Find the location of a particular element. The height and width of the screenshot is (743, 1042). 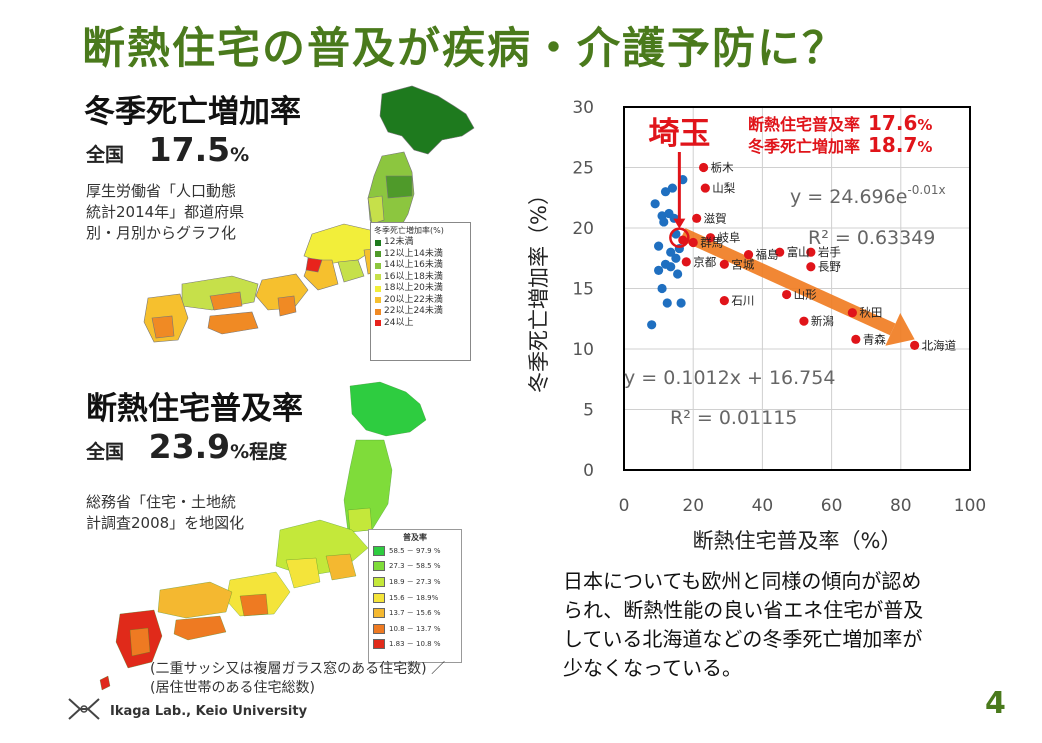

page-title: 断熱住宅の普及が疾病・介護予防に？ is located at coordinates (464, 49).